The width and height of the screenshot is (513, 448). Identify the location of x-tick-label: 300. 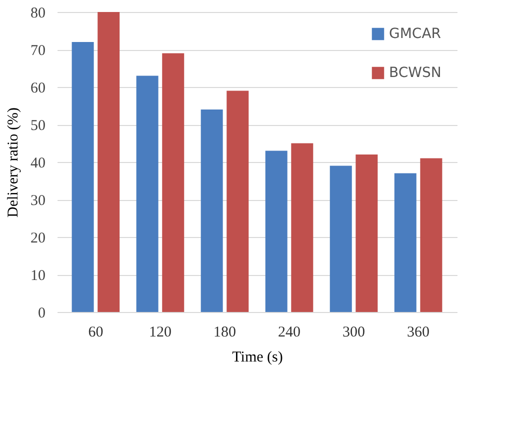
(354, 332).